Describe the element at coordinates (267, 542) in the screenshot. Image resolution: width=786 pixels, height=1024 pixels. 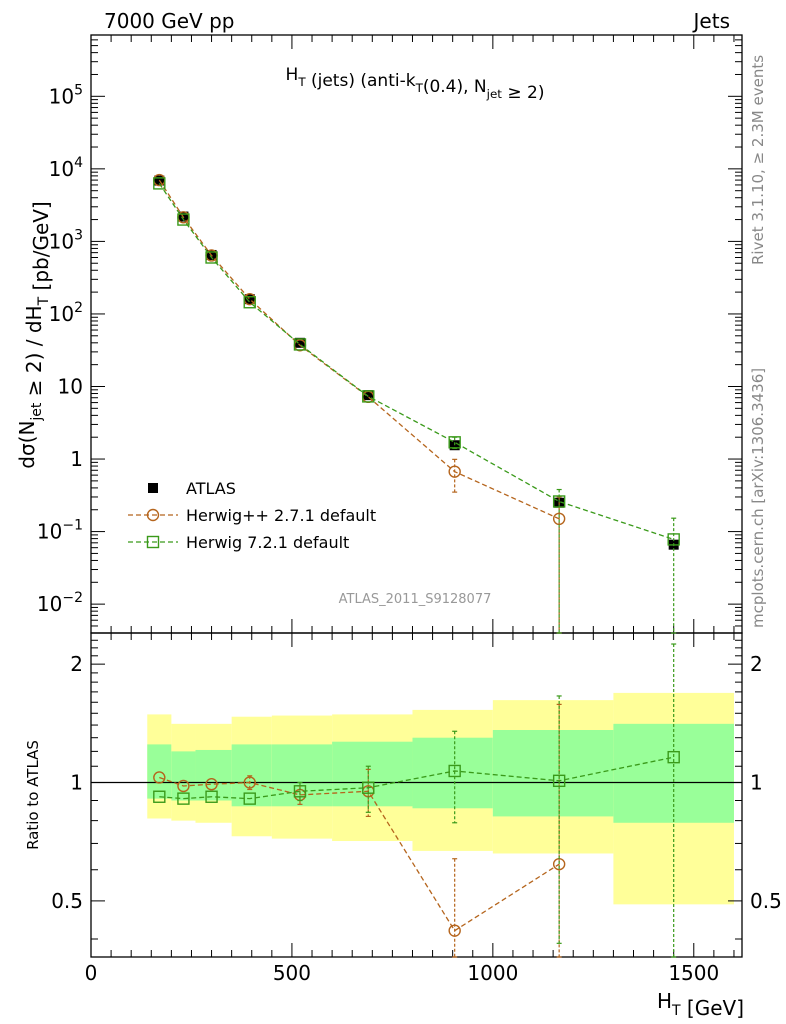
I see `legend-label: Herwig 7.2.1 default` at that location.